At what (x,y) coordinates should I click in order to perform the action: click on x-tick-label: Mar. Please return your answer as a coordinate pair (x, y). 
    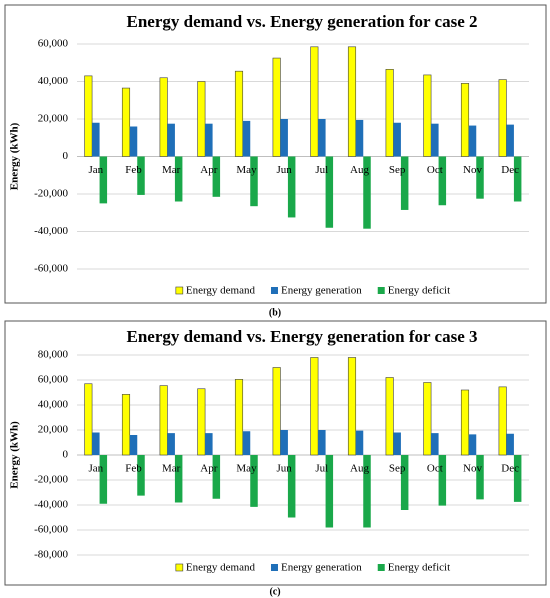
    Looking at the image, I should click on (171, 469).